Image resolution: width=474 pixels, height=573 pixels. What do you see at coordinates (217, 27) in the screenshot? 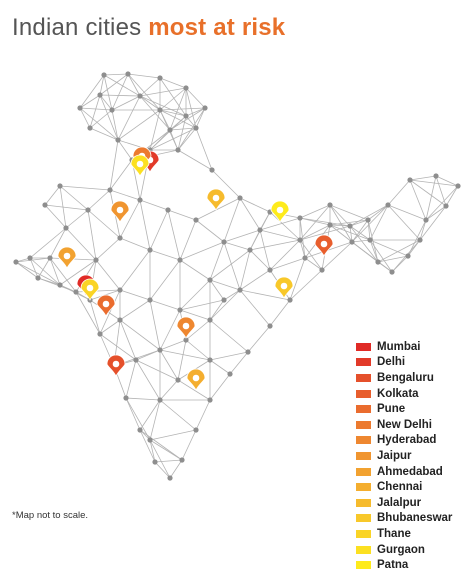
I see `title-part-2: most at risk` at bounding box center [217, 27].